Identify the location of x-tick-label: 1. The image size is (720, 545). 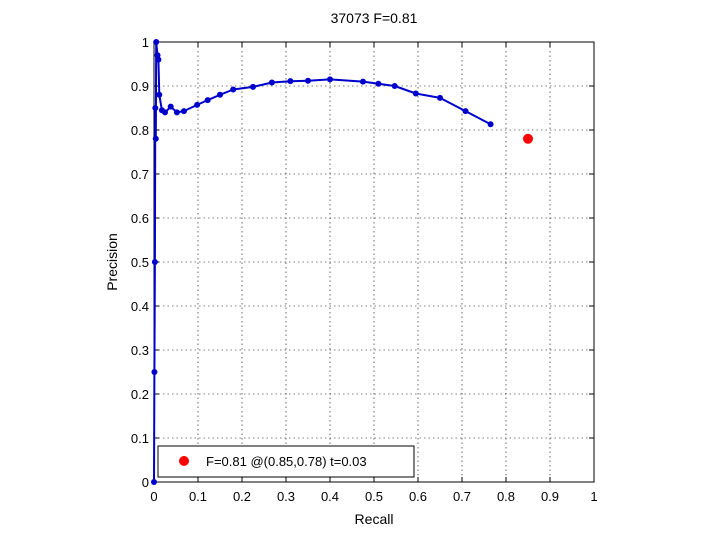
(593, 496).